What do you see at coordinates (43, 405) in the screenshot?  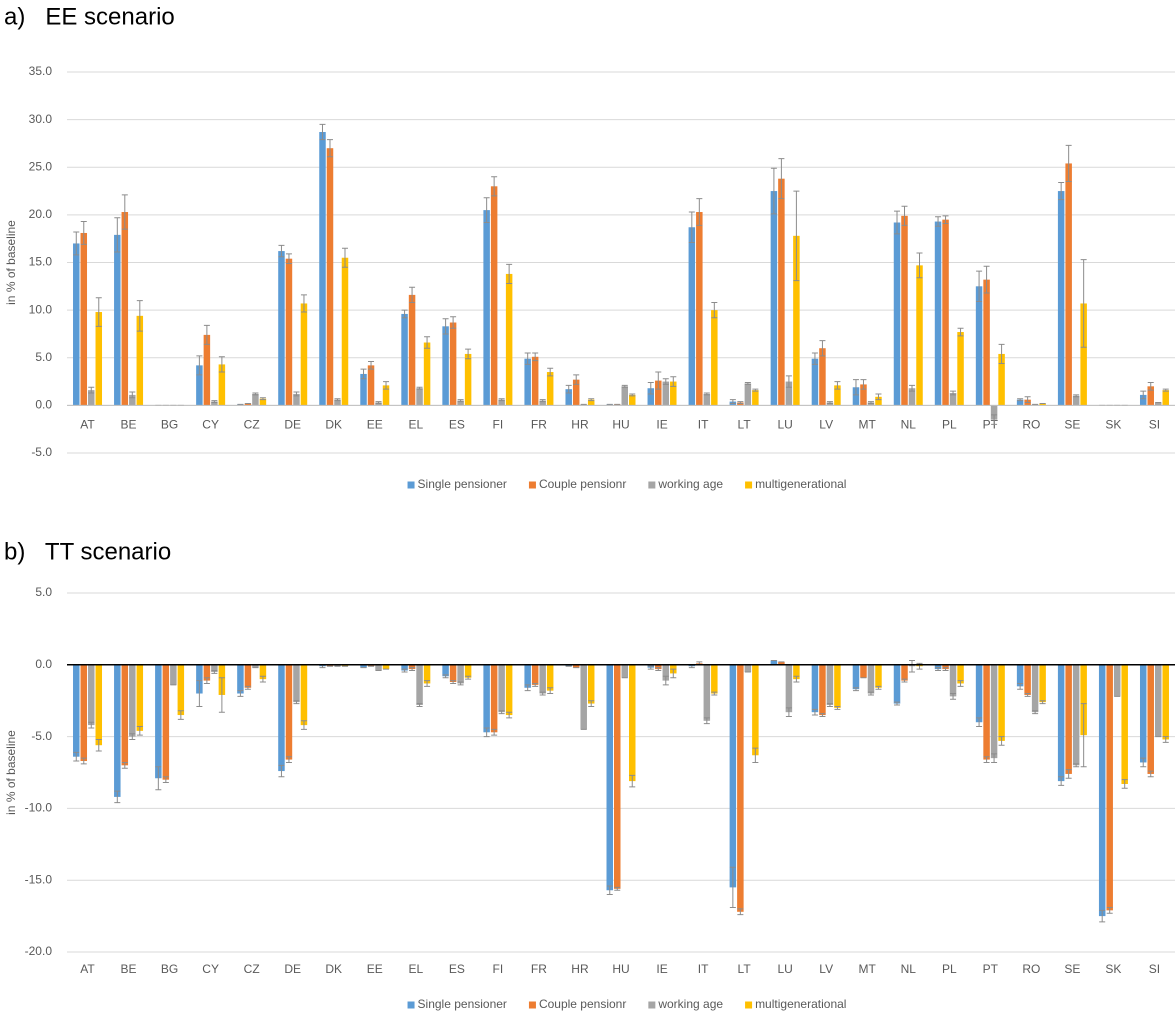 I see `y-tick-label: 0.0` at bounding box center [43, 405].